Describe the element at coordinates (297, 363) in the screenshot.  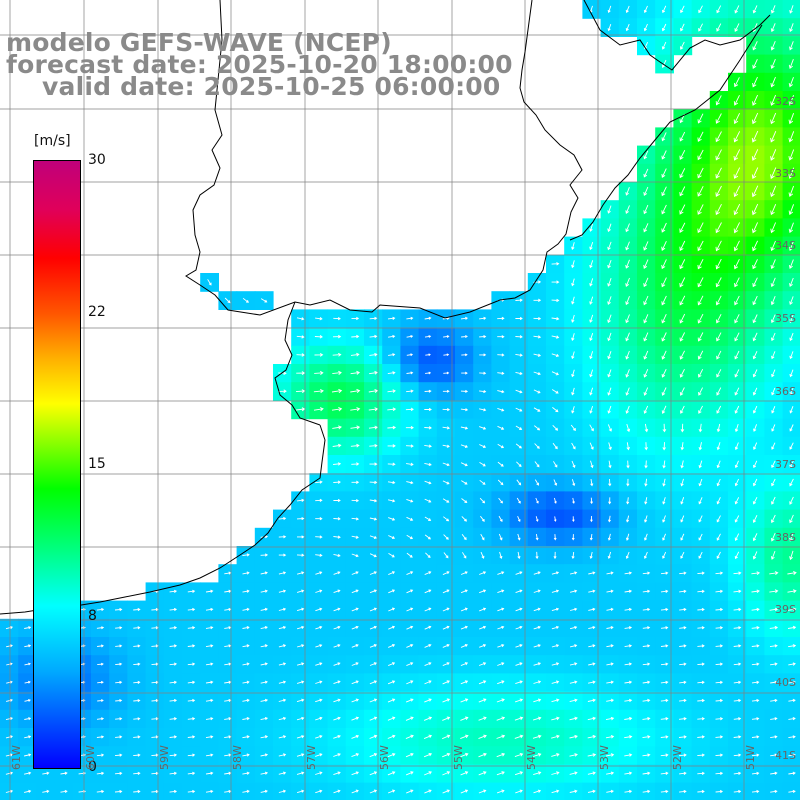
I see `coastline-bay` at that location.